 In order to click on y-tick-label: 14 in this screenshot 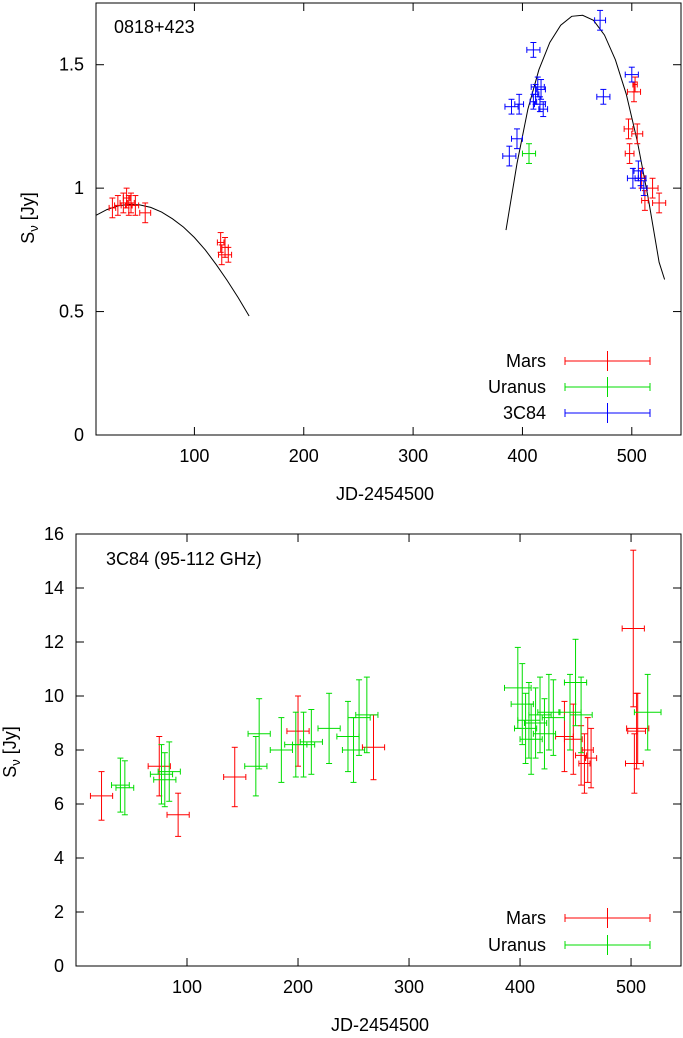, I will do `click(54, 588)`.